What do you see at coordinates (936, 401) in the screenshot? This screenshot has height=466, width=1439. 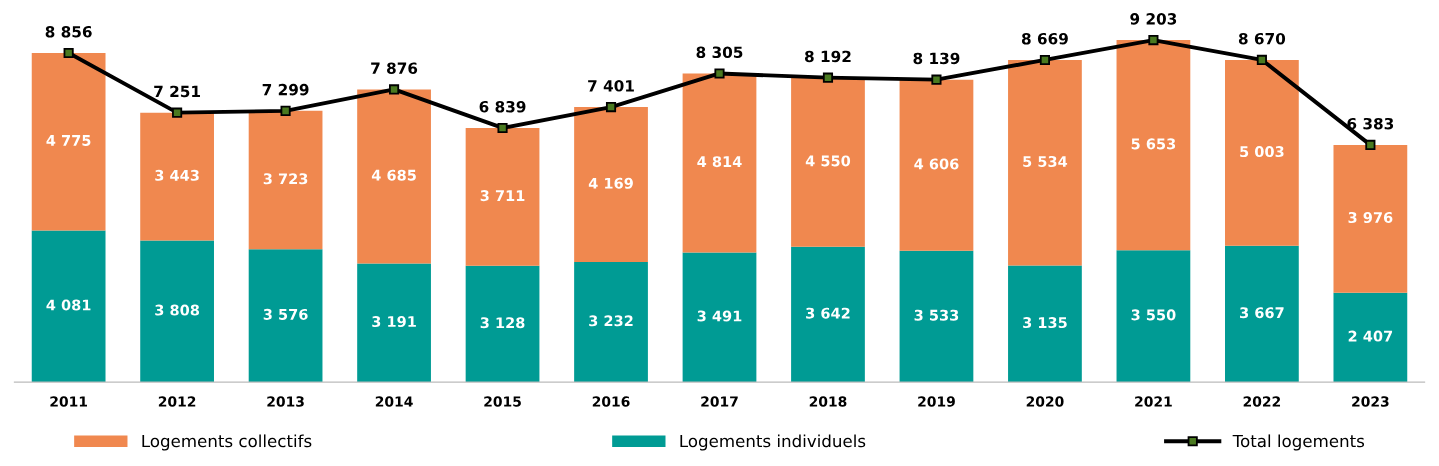 I see `x-tick-label: 2019` at bounding box center [936, 401].